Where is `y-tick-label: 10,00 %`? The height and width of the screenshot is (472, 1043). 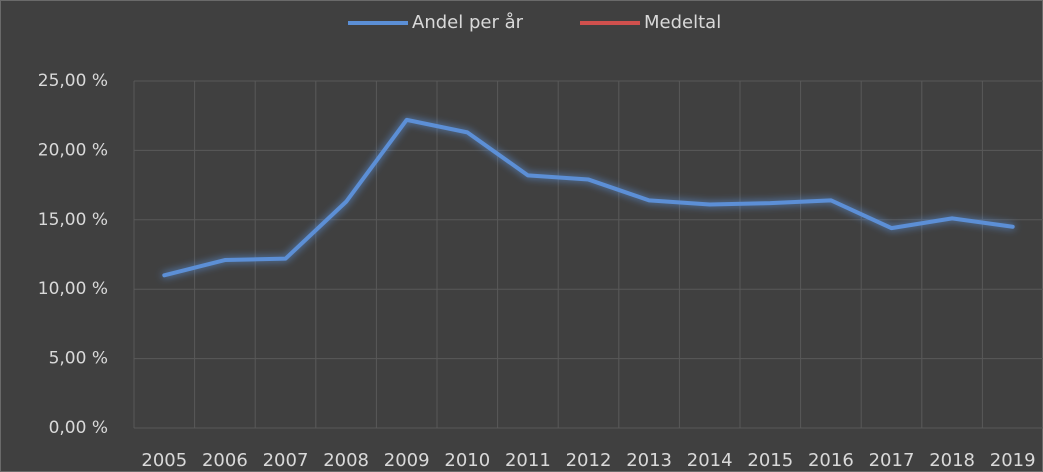 y-tick-label: 10,00 % is located at coordinates (73, 289).